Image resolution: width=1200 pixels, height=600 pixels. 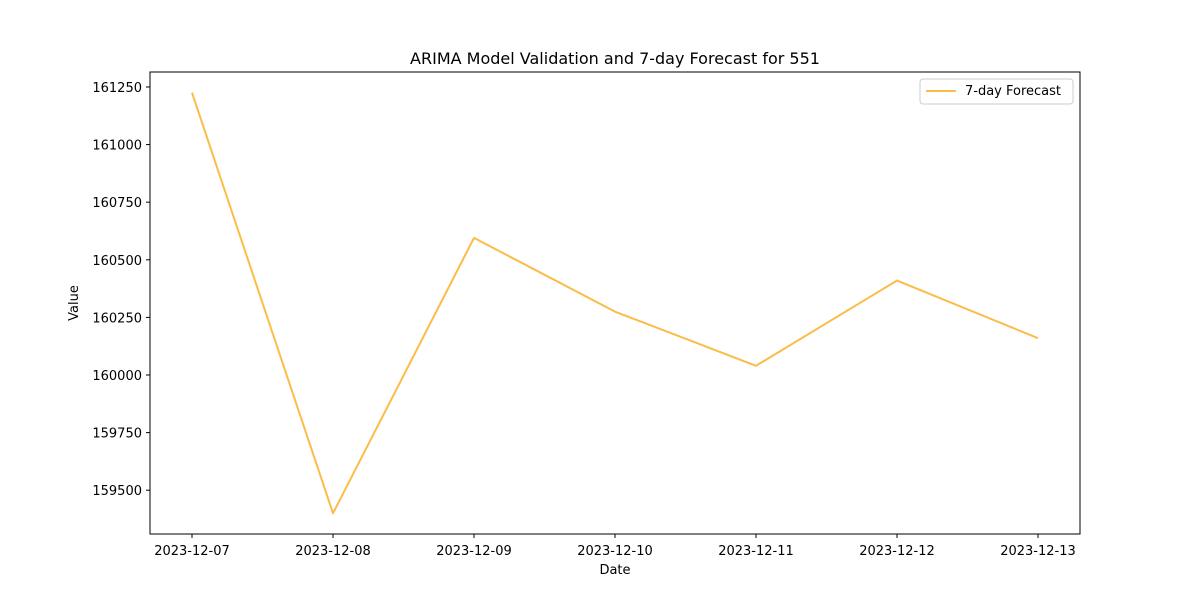 What do you see at coordinates (117, 318) in the screenshot?
I see `y-tick-label: 160250` at bounding box center [117, 318].